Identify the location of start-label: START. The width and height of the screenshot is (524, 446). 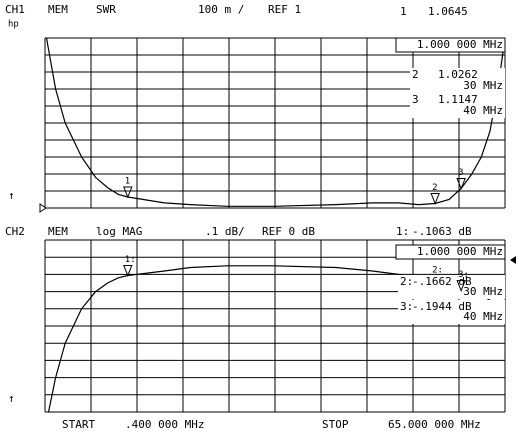
(78, 424).